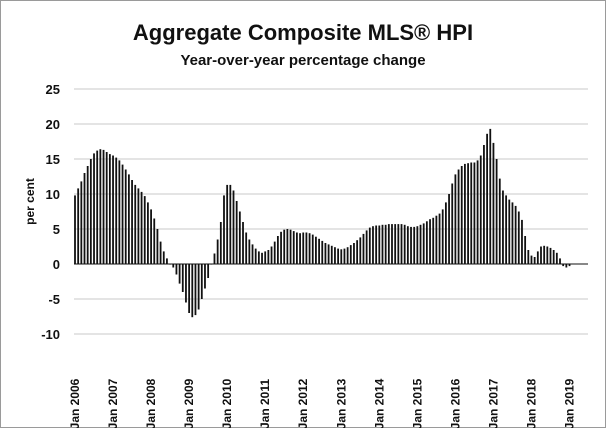  Describe the element at coordinates (532, 403) in the screenshot. I see `x-tick-label: Jan 2018` at that location.